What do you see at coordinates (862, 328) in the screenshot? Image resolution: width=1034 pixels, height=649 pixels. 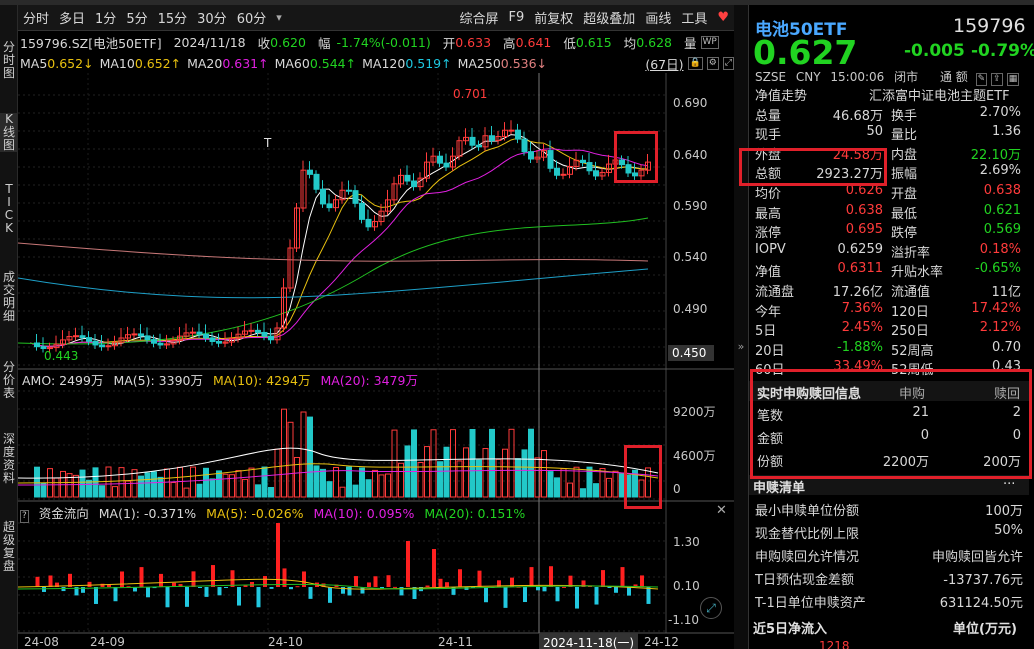 I see `stat-value: 2.45%` at bounding box center [862, 328].